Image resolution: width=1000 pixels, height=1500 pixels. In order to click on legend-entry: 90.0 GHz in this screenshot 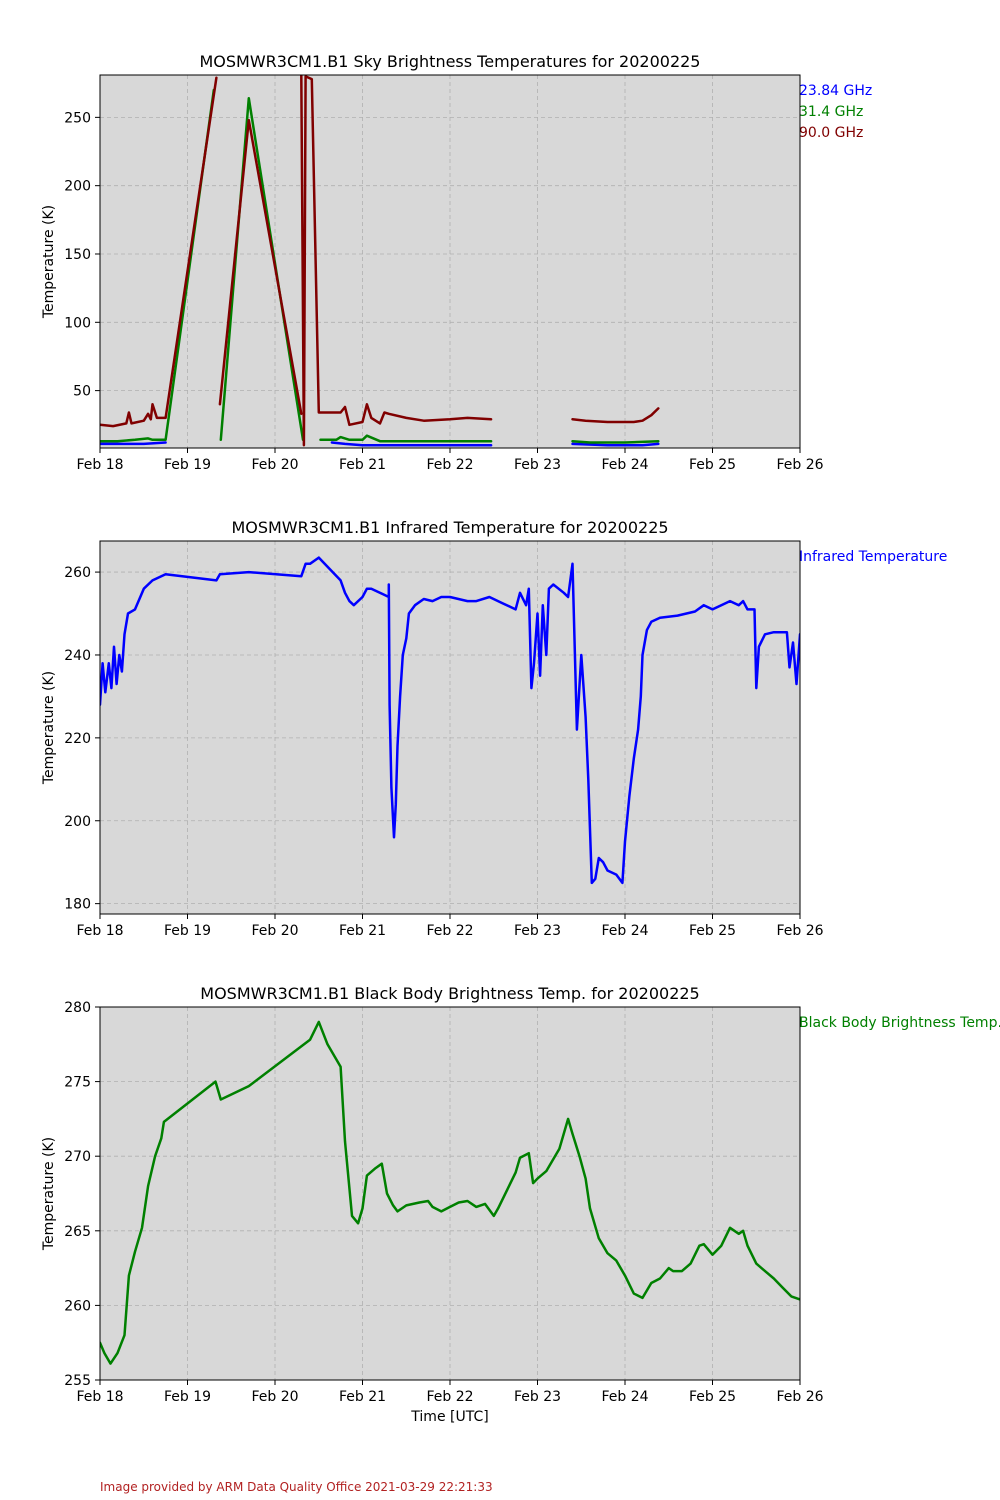, I will do `click(831, 133)`.